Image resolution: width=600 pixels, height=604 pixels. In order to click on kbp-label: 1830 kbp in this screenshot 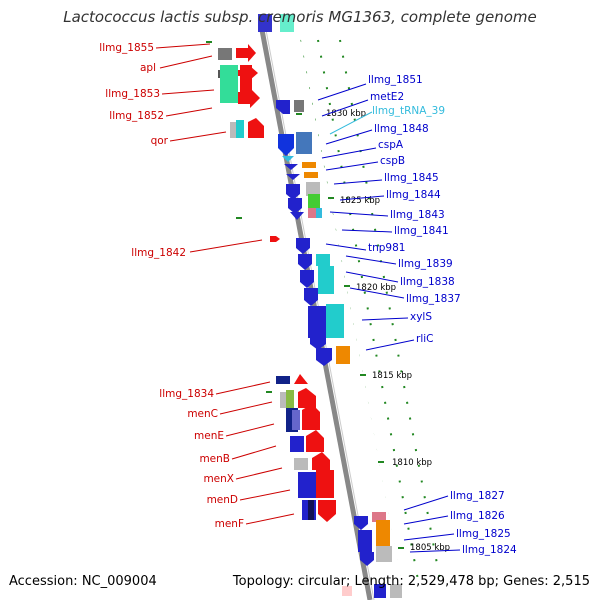, I will do `click(346, 114)`.